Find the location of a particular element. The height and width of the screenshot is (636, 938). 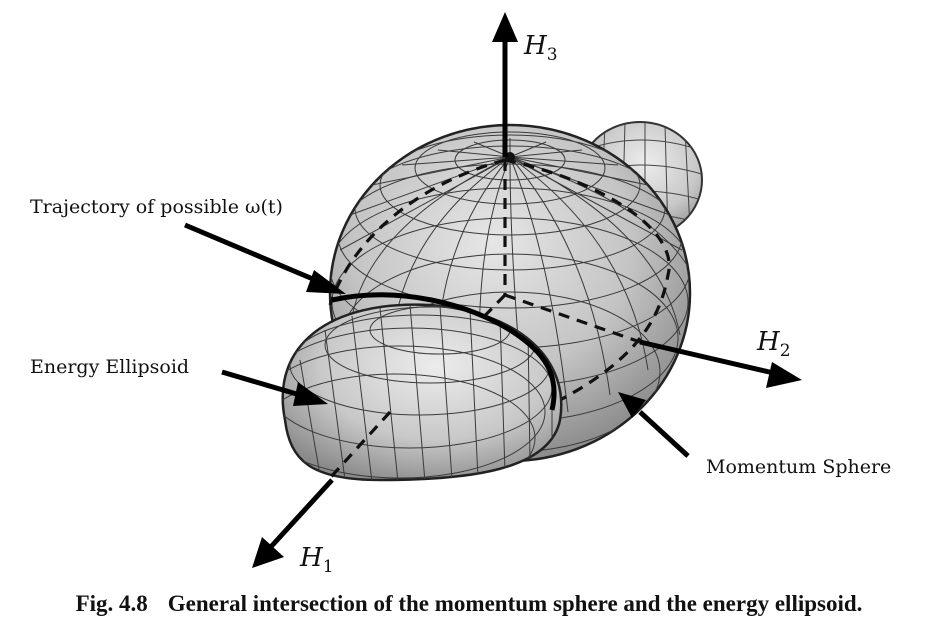

energy-ellipsoid is located at coordinates (422, 392).